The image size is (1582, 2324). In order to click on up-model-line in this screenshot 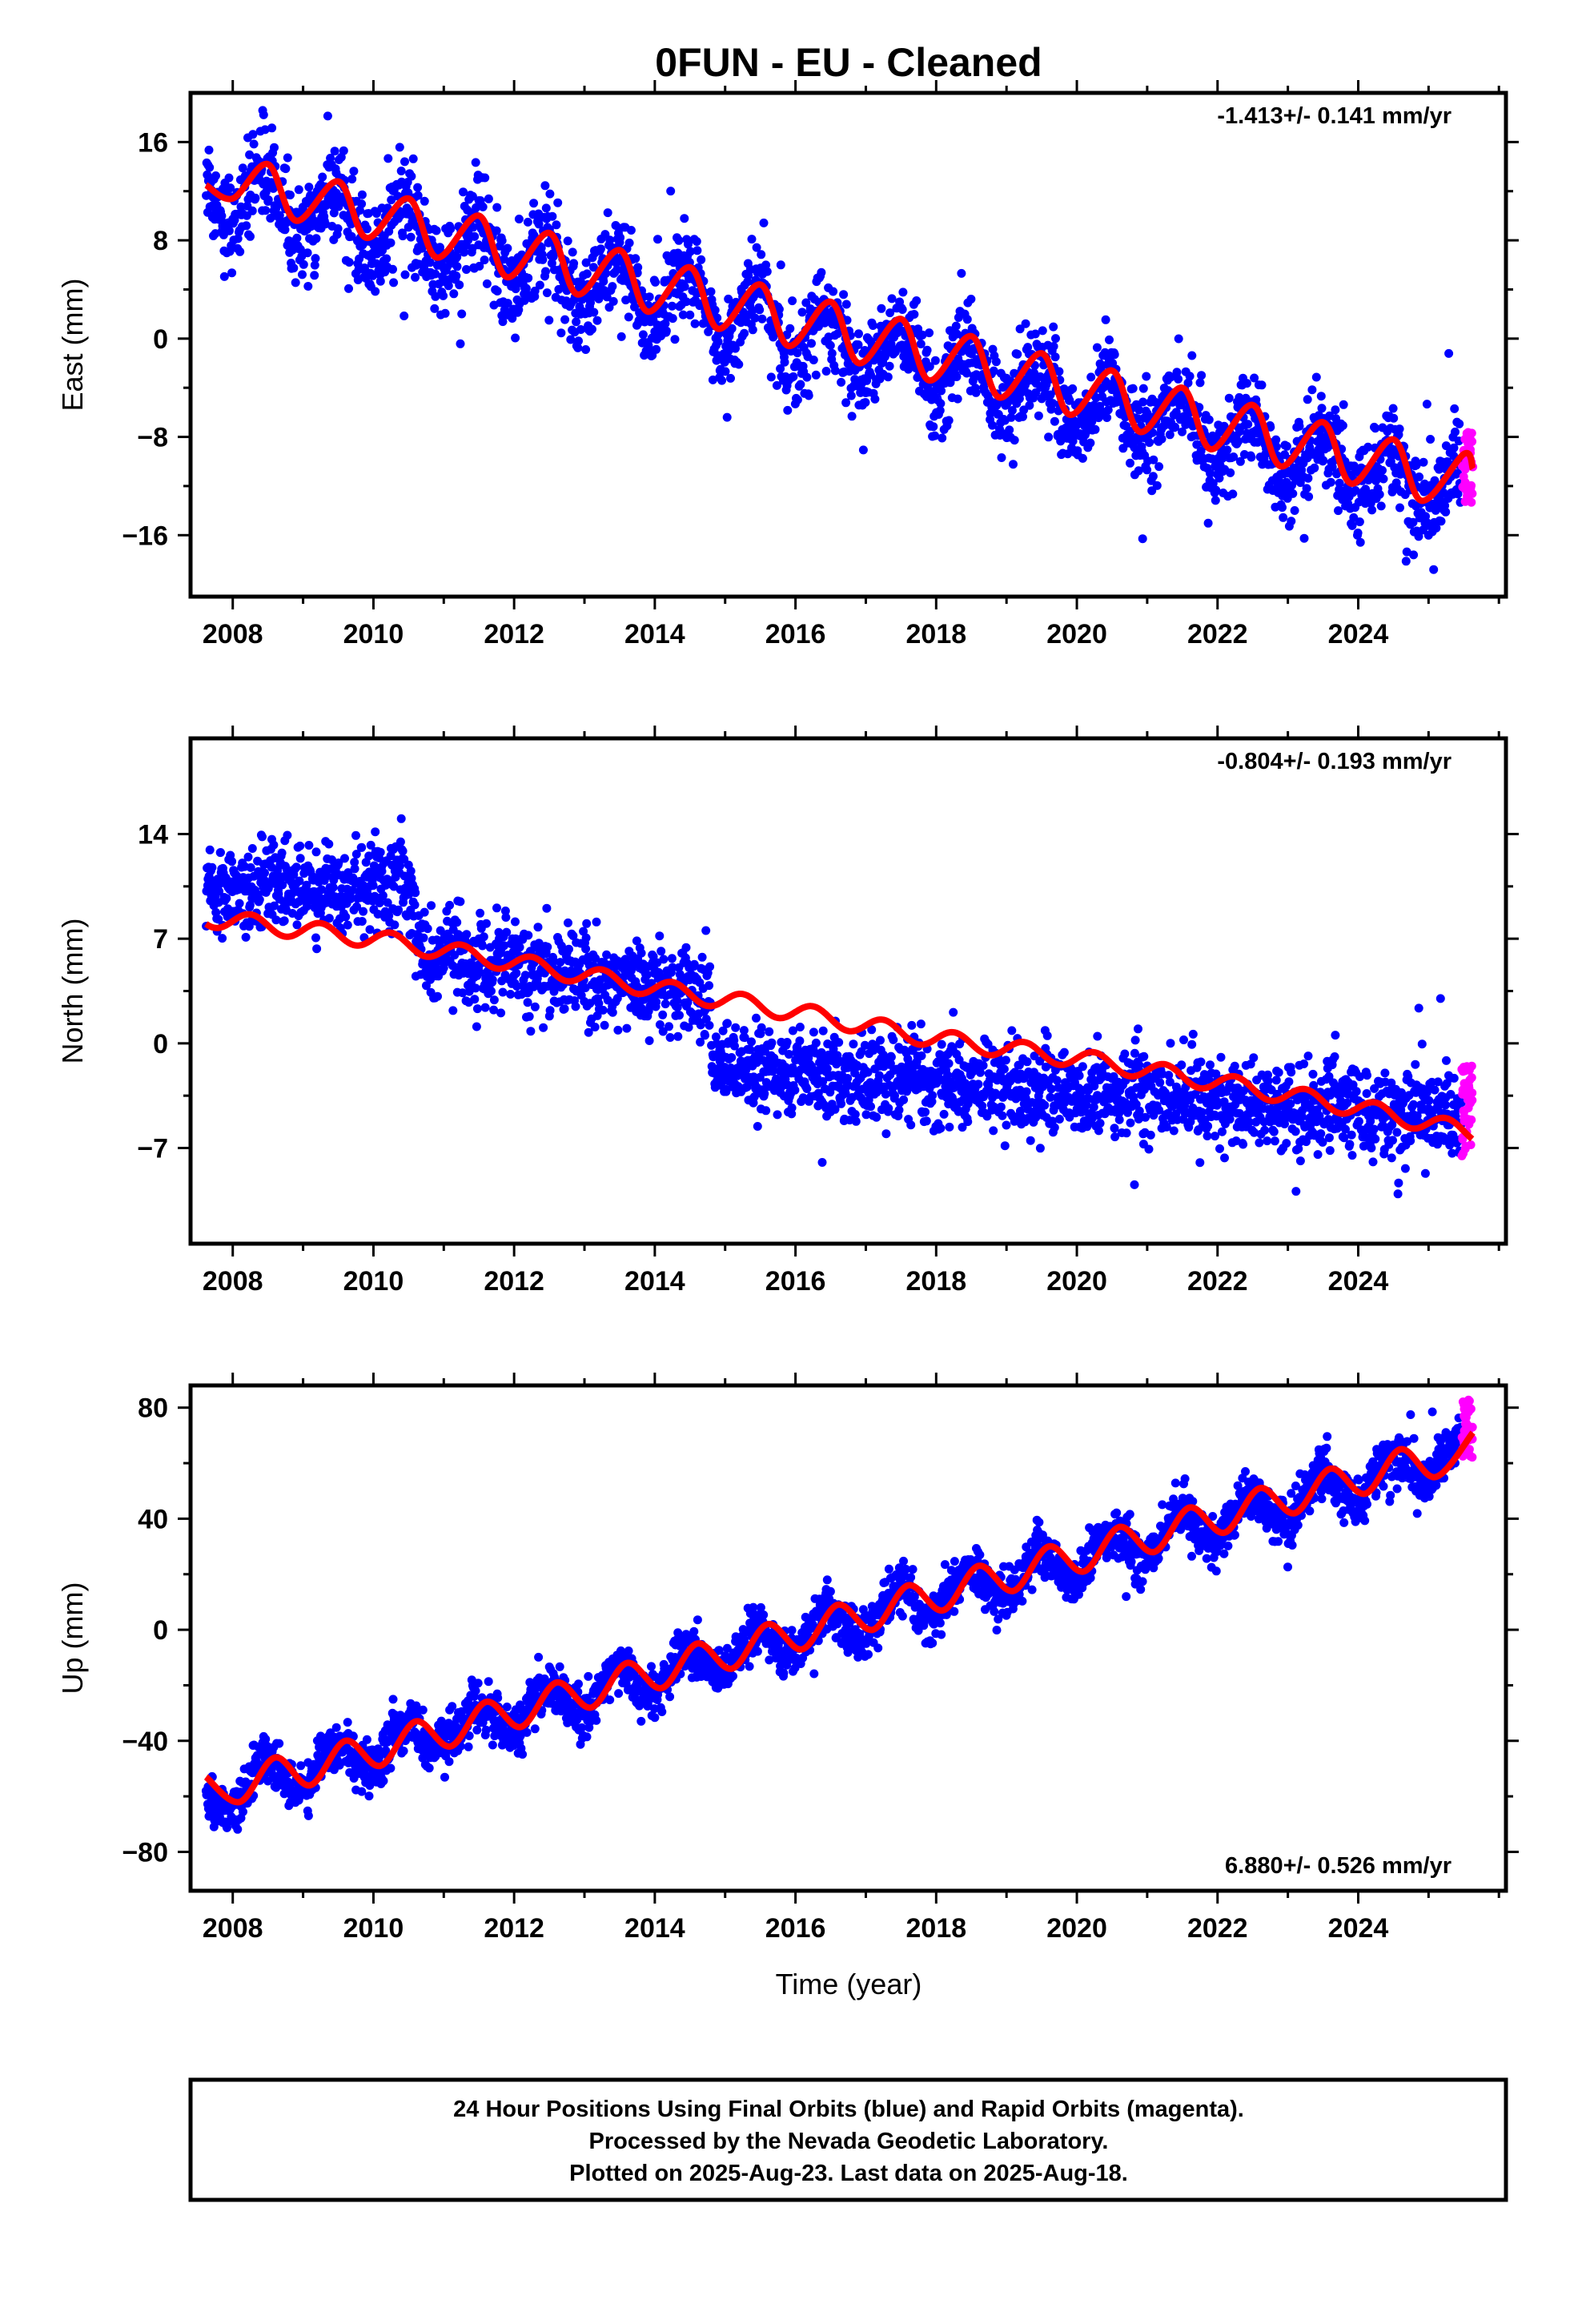, I will do `click(840, 1618)`.